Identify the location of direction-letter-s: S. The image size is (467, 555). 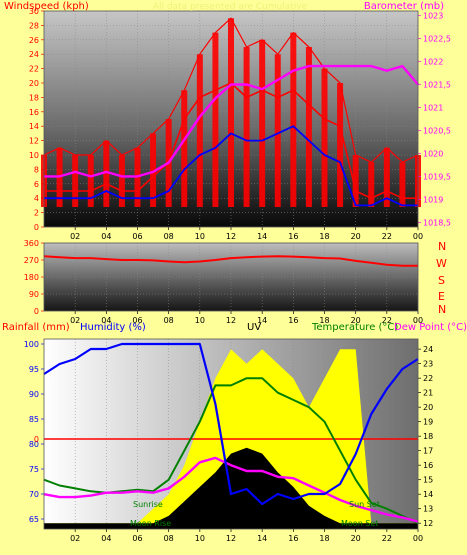
(441, 280).